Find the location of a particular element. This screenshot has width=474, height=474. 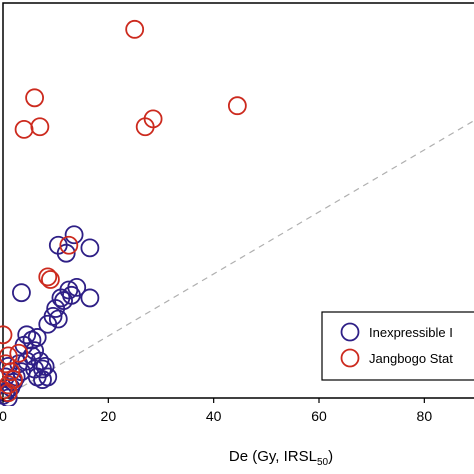

x-axis-label: De (Gy, IRSL50) is located at coordinates (281, 458).